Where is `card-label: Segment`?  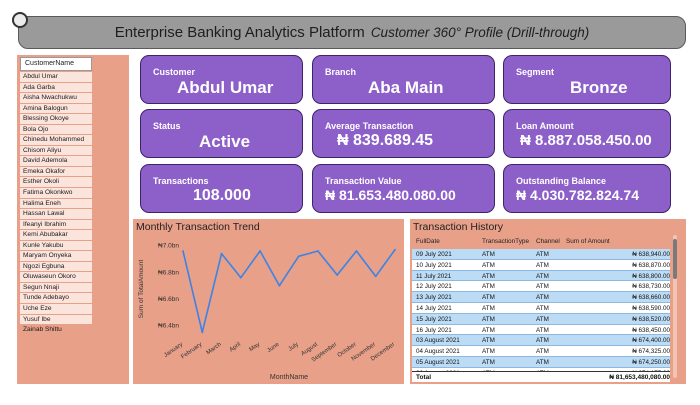
card-label: Segment is located at coordinates (535, 72).